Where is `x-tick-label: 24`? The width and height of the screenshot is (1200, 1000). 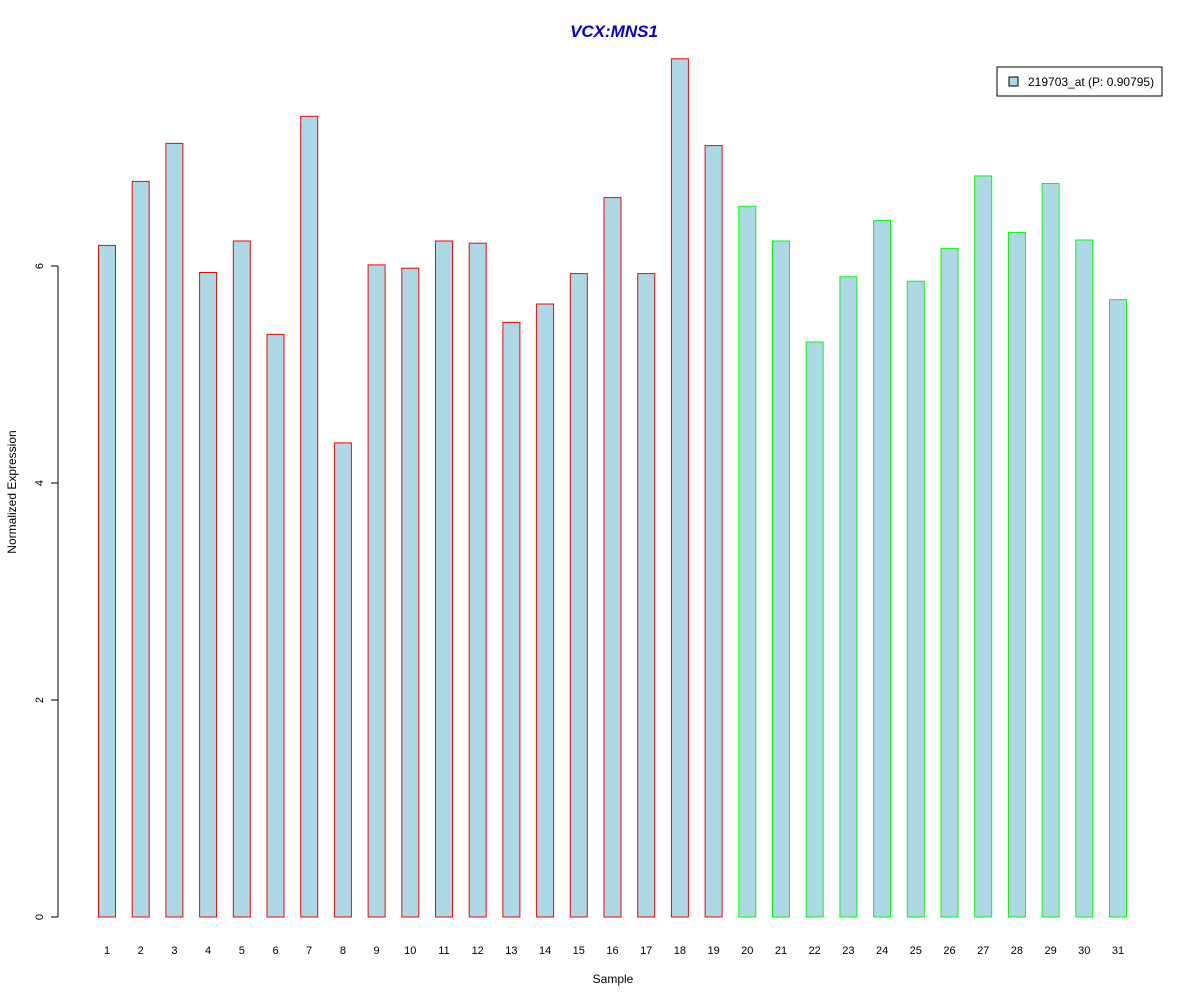
x-tick-label: 24 is located at coordinates (882, 951).